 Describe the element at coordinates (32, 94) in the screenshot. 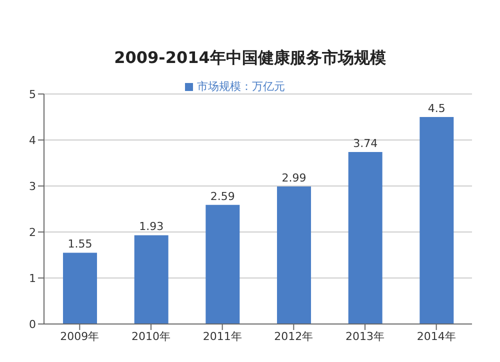

I see `y-tick-label: 5` at that location.